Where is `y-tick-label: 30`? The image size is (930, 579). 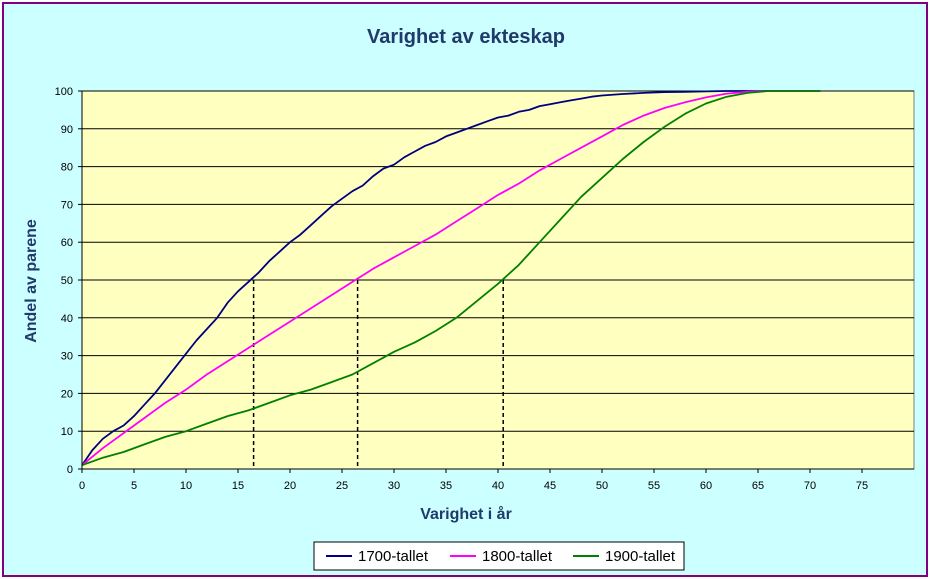
y-tick-label: 30 is located at coordinates (67, 357).